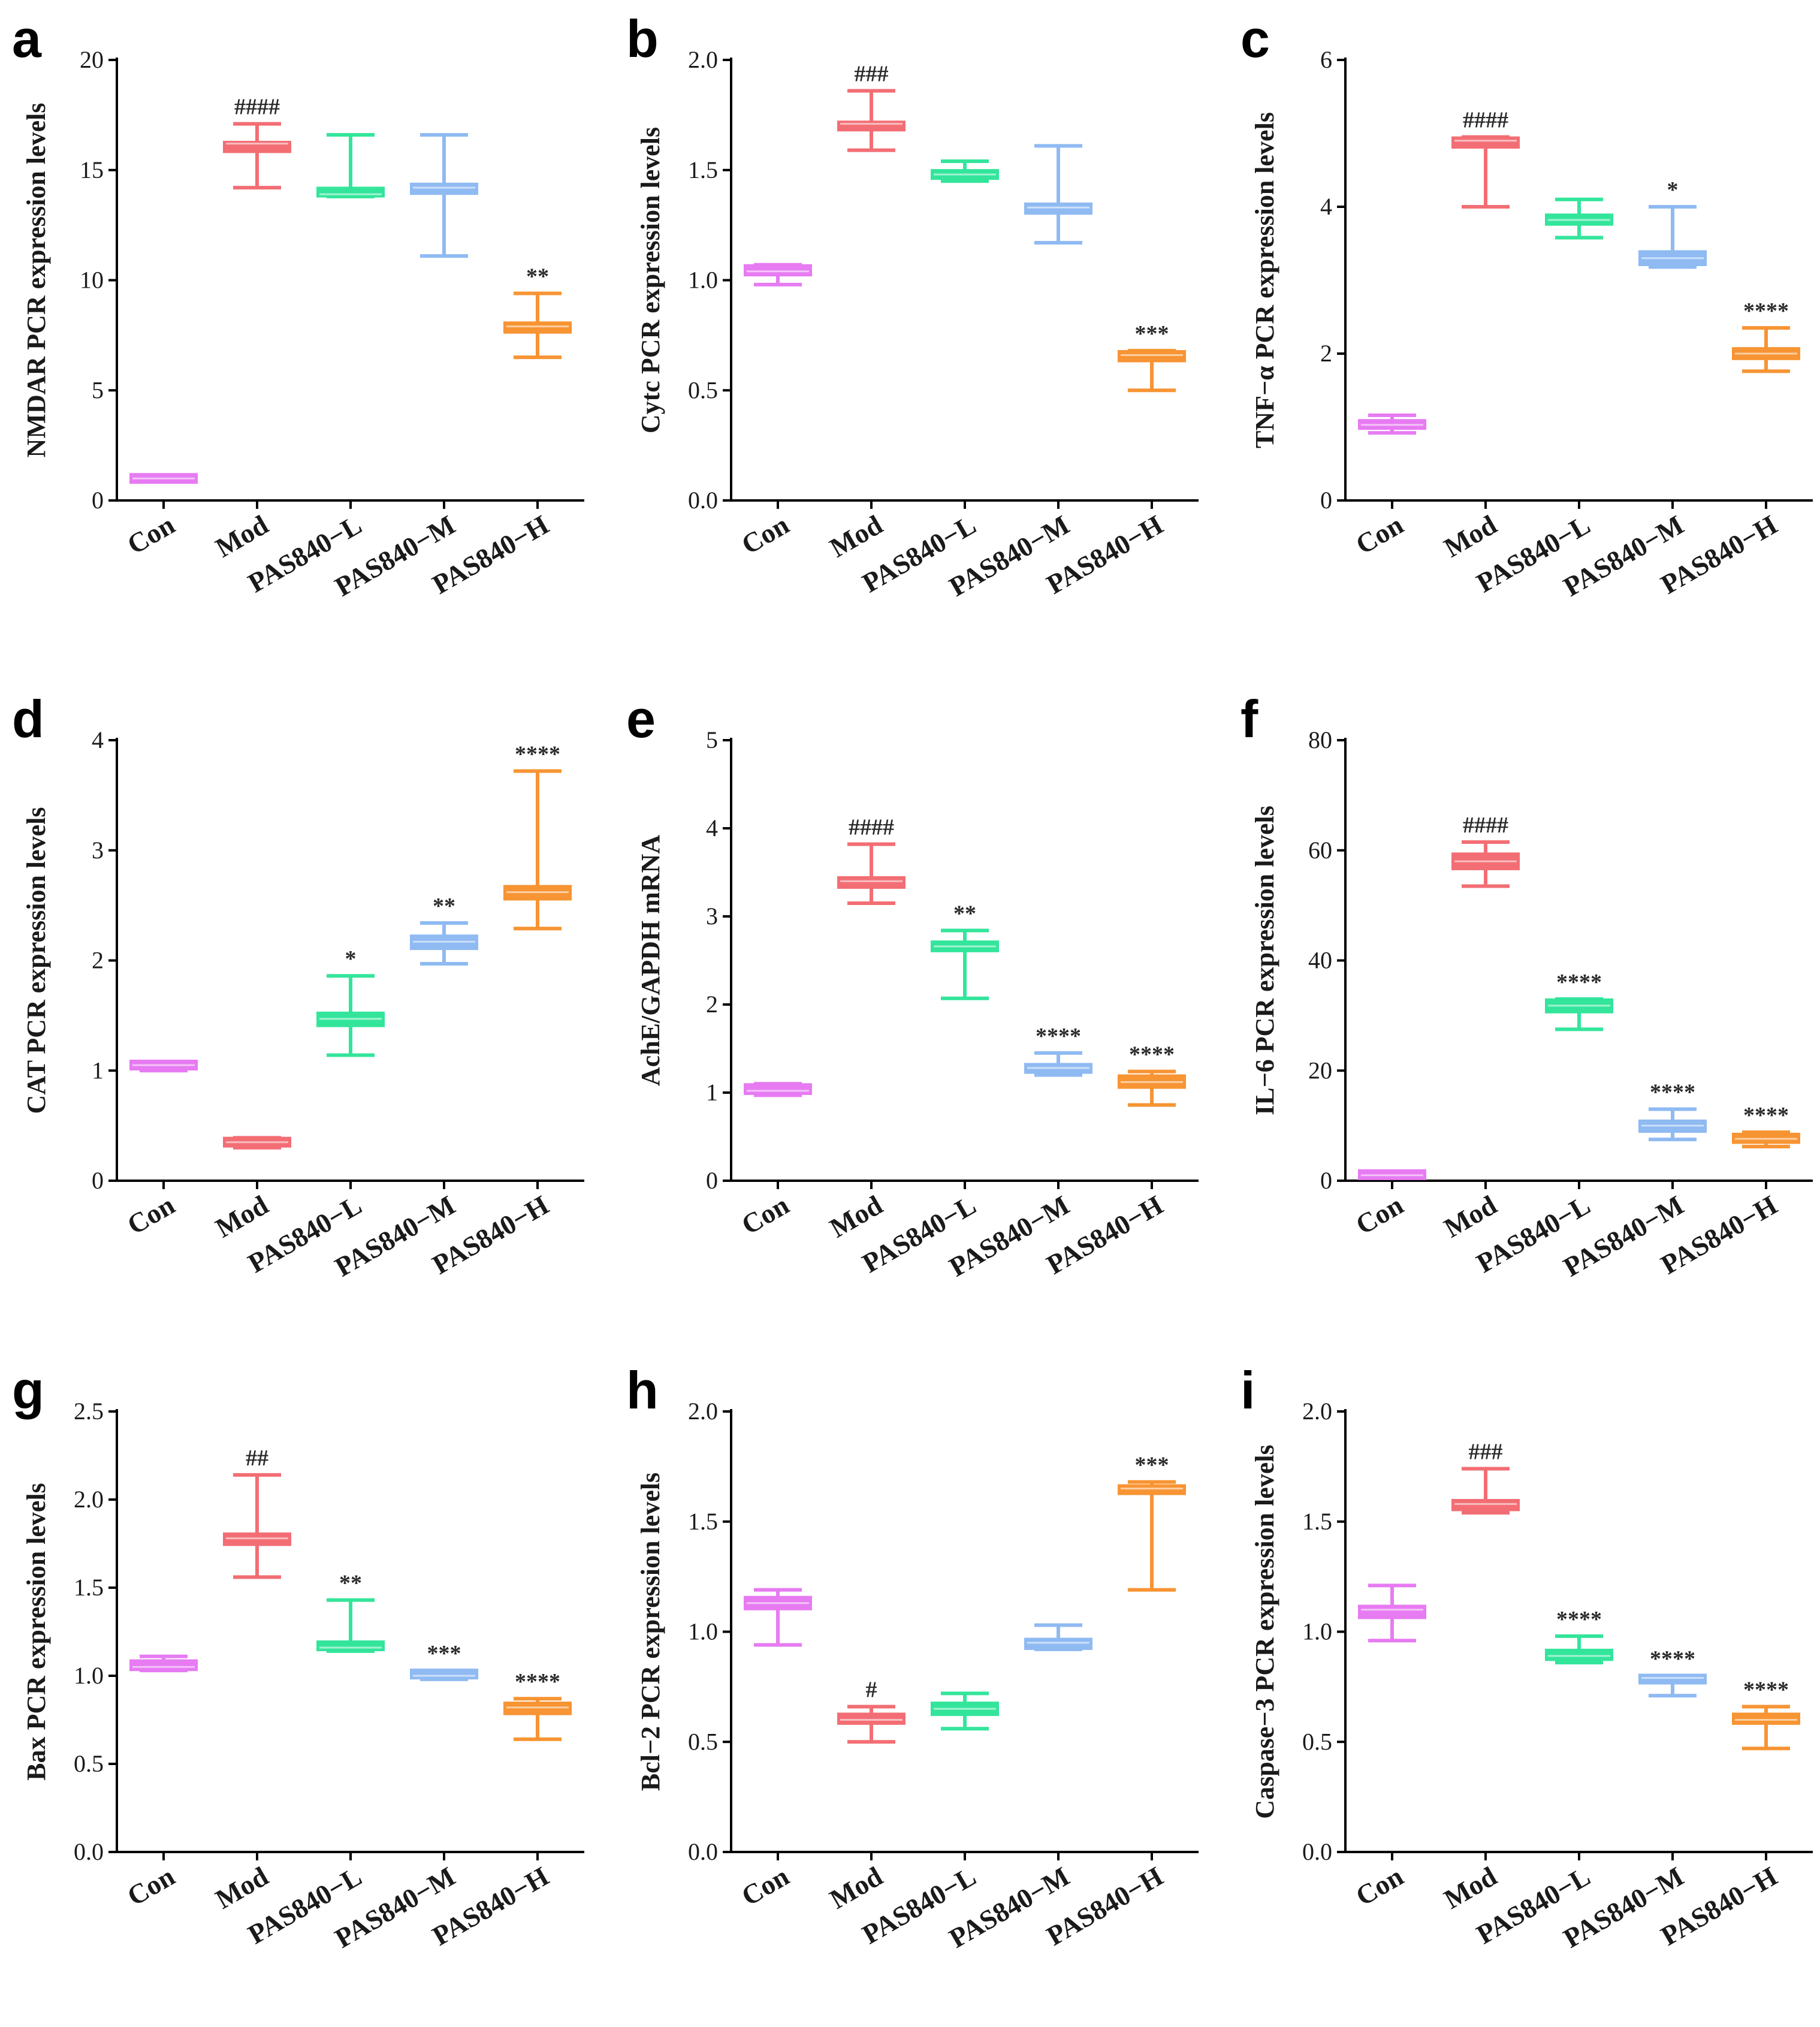 Image resolution: width=1820 pixels, height=2027 pixels. Describe the element at coordinates (257, 1143) in the screenshot. I see `box-mod` at that location.